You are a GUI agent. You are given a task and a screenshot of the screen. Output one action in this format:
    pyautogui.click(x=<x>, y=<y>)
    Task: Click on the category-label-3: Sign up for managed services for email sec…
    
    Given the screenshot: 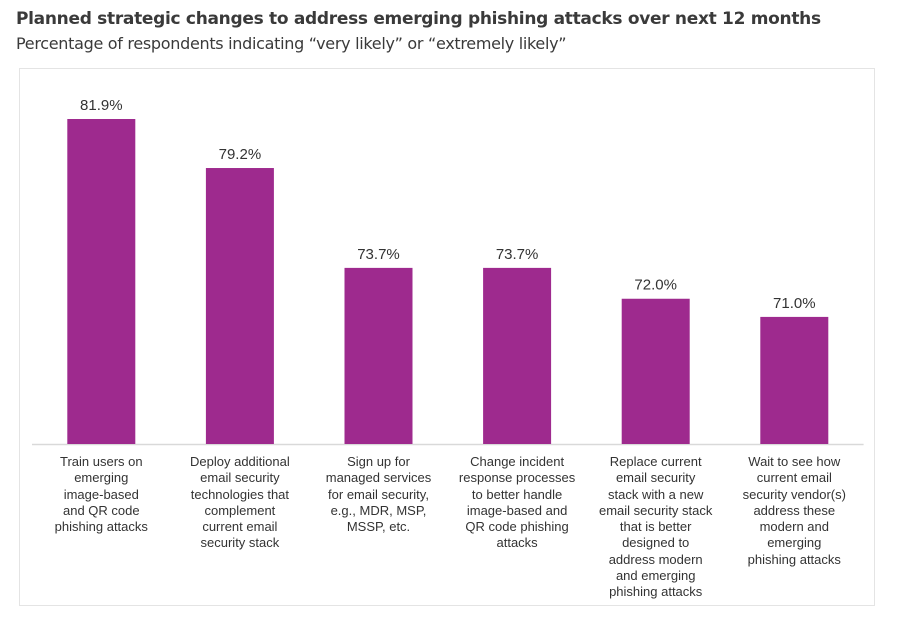 What is the action you would take?
    pyautogui.click(x=379, y=494)
    